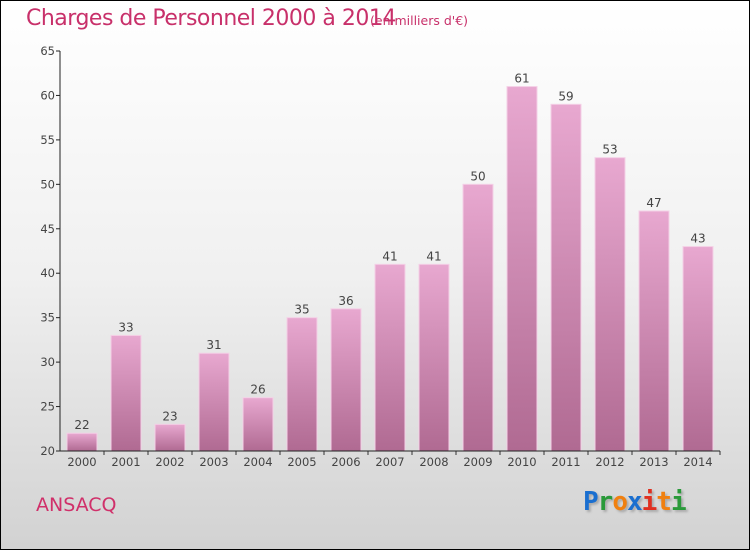 The width and height of the screenshot is (750, 550). Describe the element at coordinates (565, 462) in the screenshot. I see `x-tick-label: 2011` at that location.